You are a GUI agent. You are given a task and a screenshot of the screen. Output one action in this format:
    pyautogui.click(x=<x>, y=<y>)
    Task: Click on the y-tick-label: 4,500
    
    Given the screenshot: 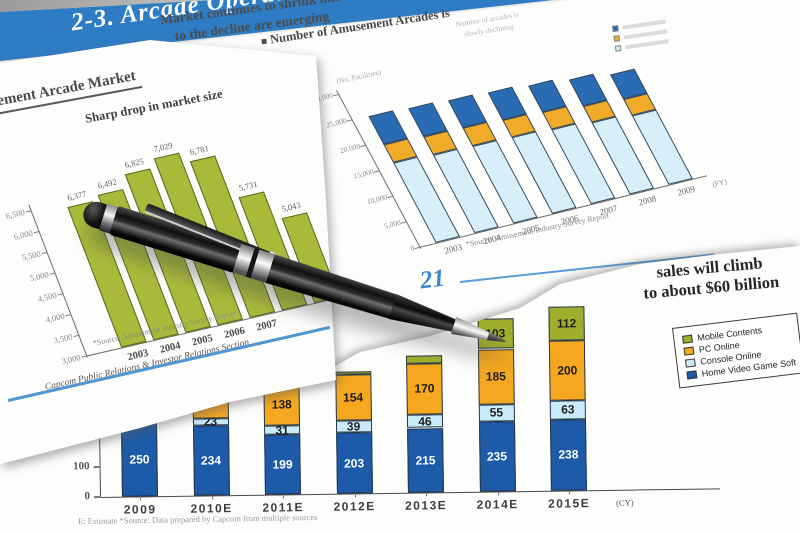 What is the action you would take?
    pyautogui.click(x=47, y=296)
    